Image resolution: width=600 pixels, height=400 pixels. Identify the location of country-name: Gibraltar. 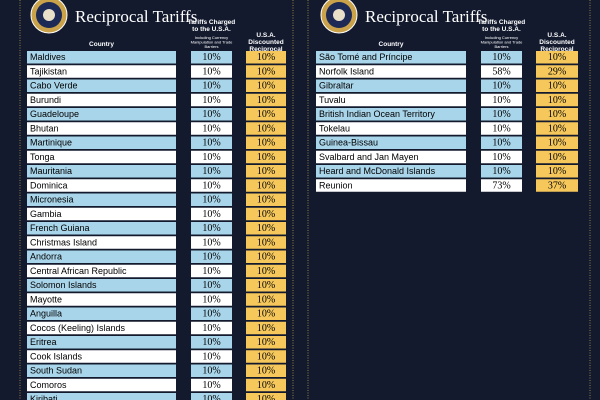
(336, 86).